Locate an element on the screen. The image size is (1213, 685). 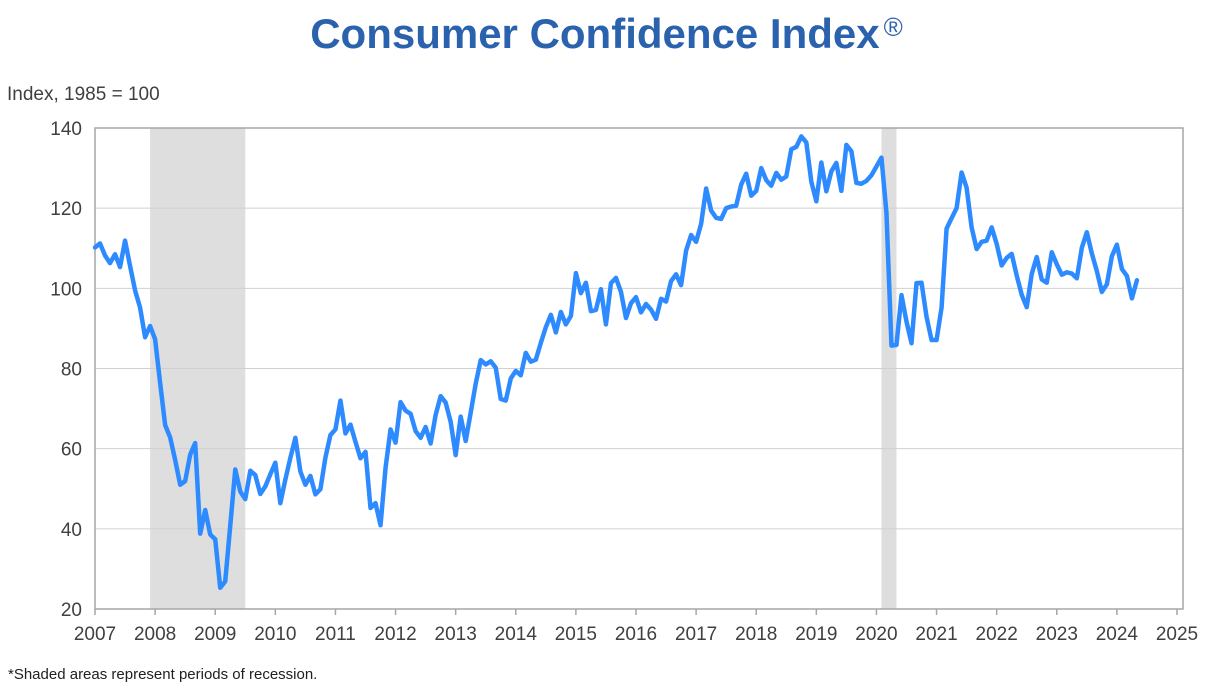
x-tick-label: 2007 is located at coordinates (95, 634).